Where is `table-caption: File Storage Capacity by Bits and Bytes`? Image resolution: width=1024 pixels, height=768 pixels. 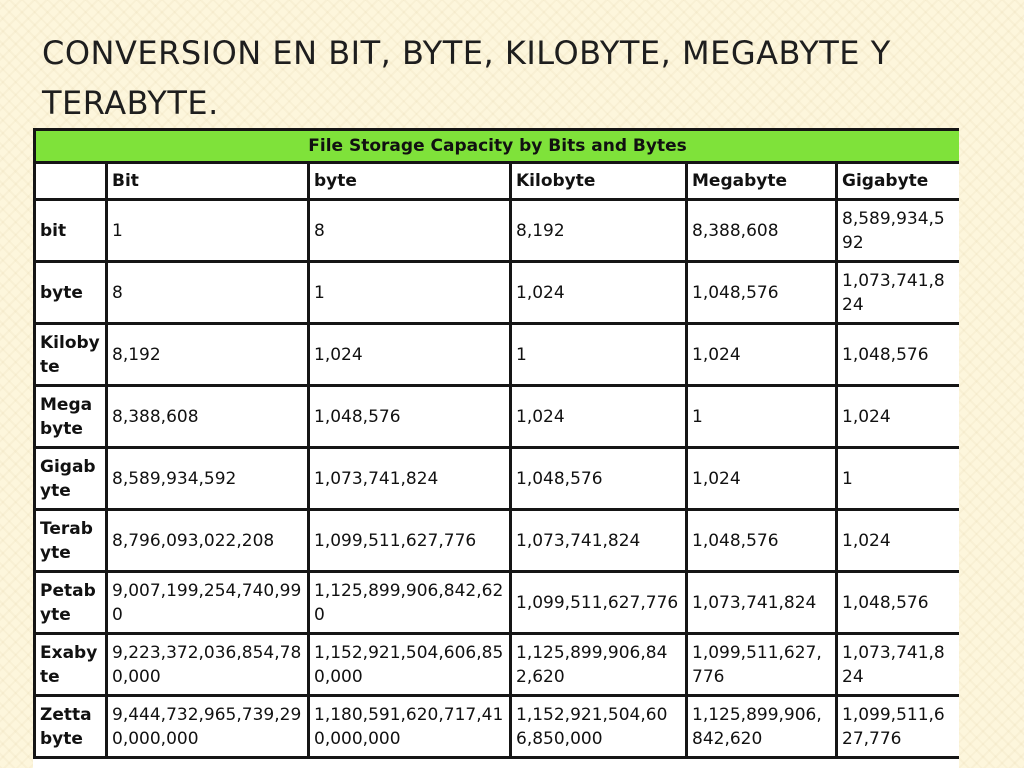
table-caption: File Storage Capacity by Bits and Bytes is located at coordinates (496, 146).